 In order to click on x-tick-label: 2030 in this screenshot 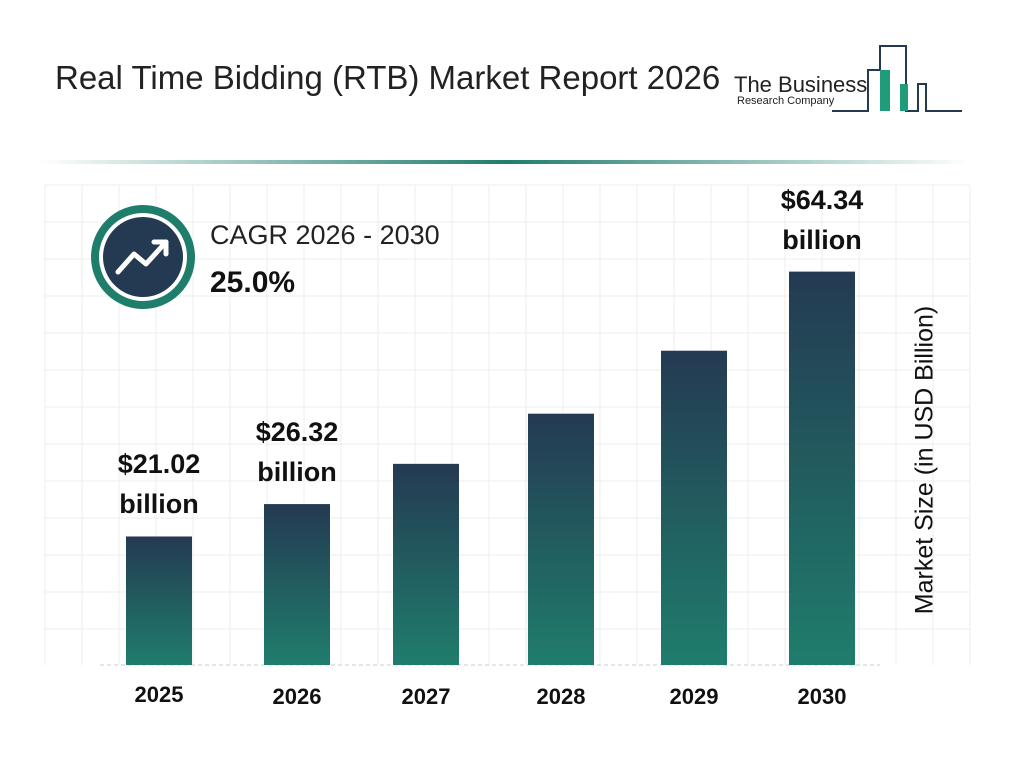, I will do `click(822, 696)`.